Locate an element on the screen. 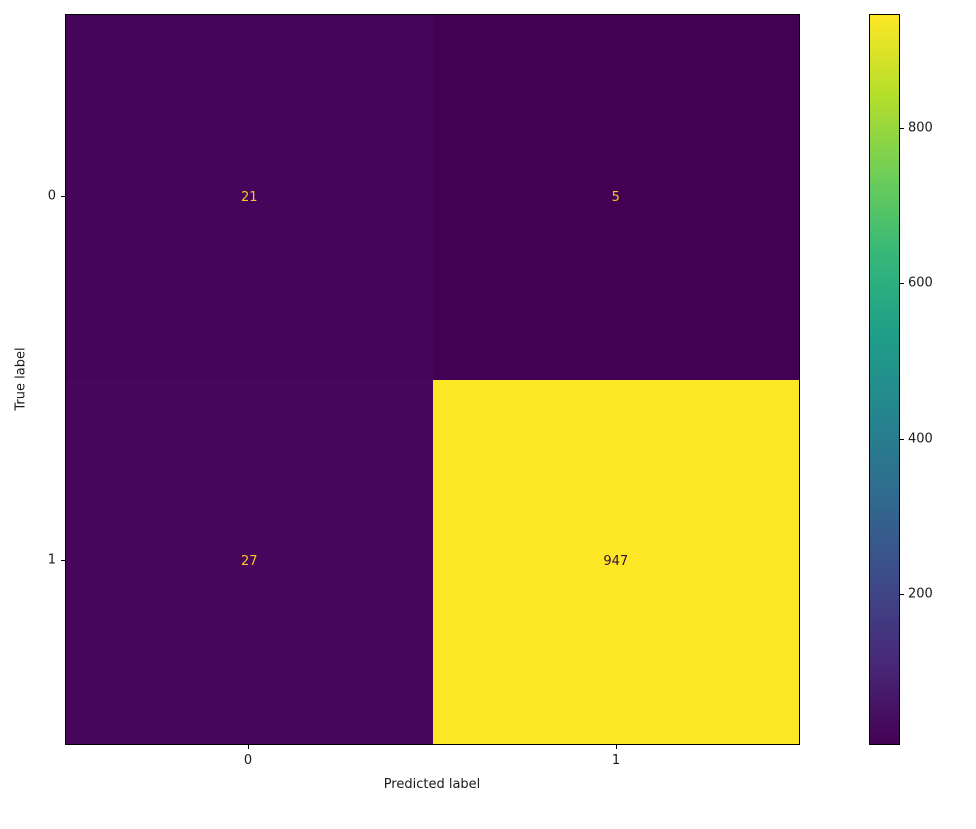  colorbar-tick-label-600: 600 is located at coordinates (920, 283).